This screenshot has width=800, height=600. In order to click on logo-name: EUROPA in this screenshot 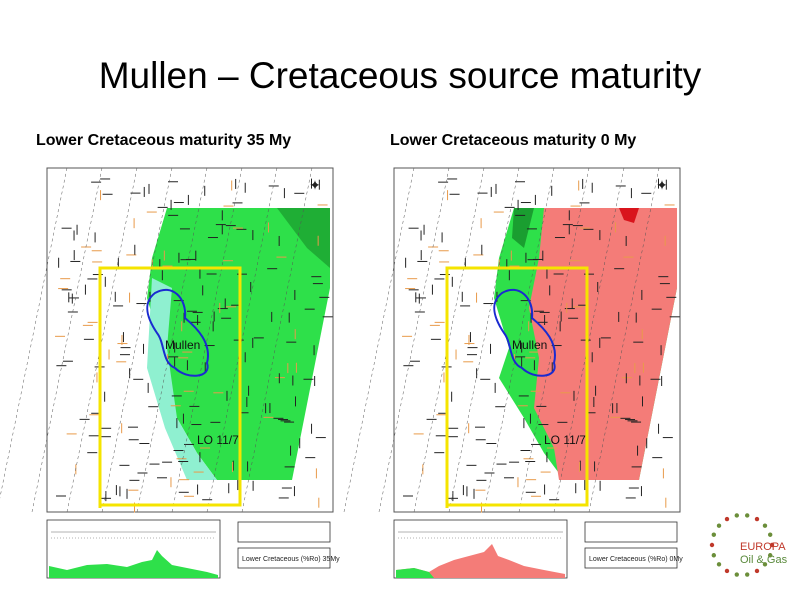, I will do `click(763, 547)`.